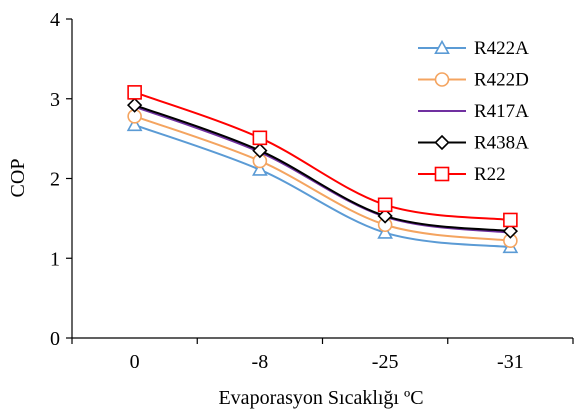  I want to click on y-tick-label: 0, so click(55, 339).